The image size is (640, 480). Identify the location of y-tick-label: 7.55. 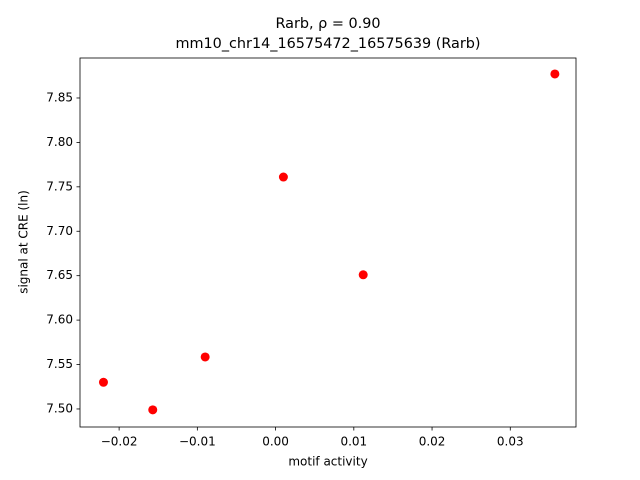
(59, 364).